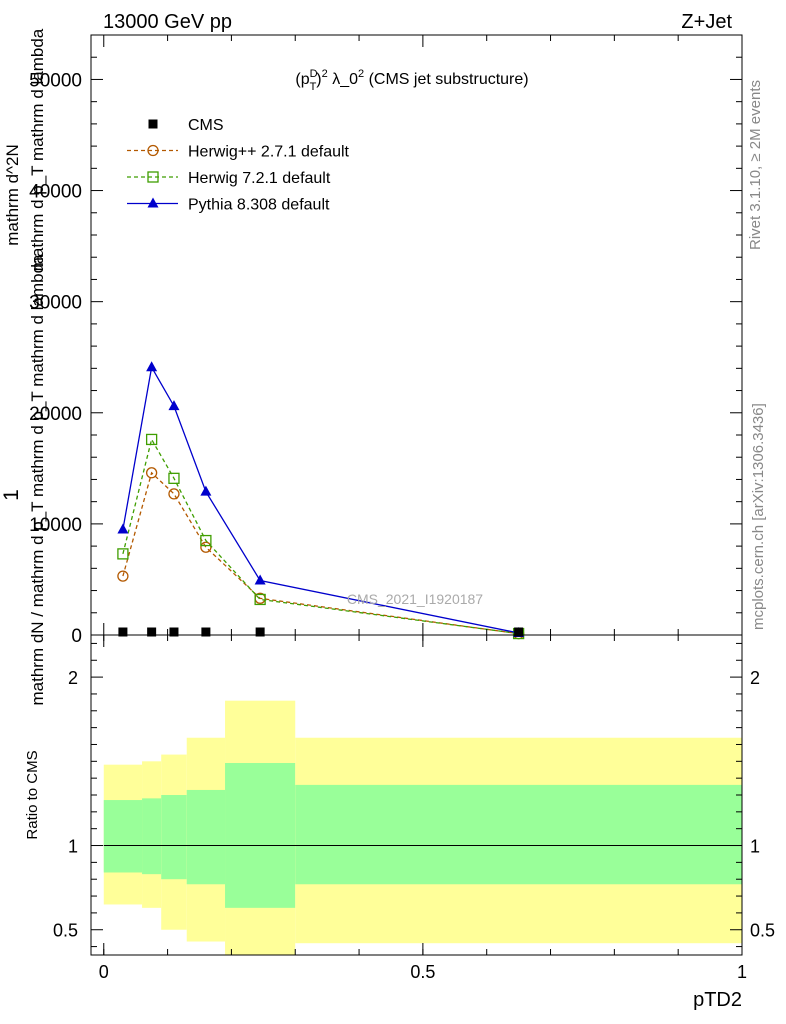 This screenshot has width=786, height=1024. Describe the element at coordinates (76, 636) in the screenshot. I see `y-tick-label-0: 0` at that location.